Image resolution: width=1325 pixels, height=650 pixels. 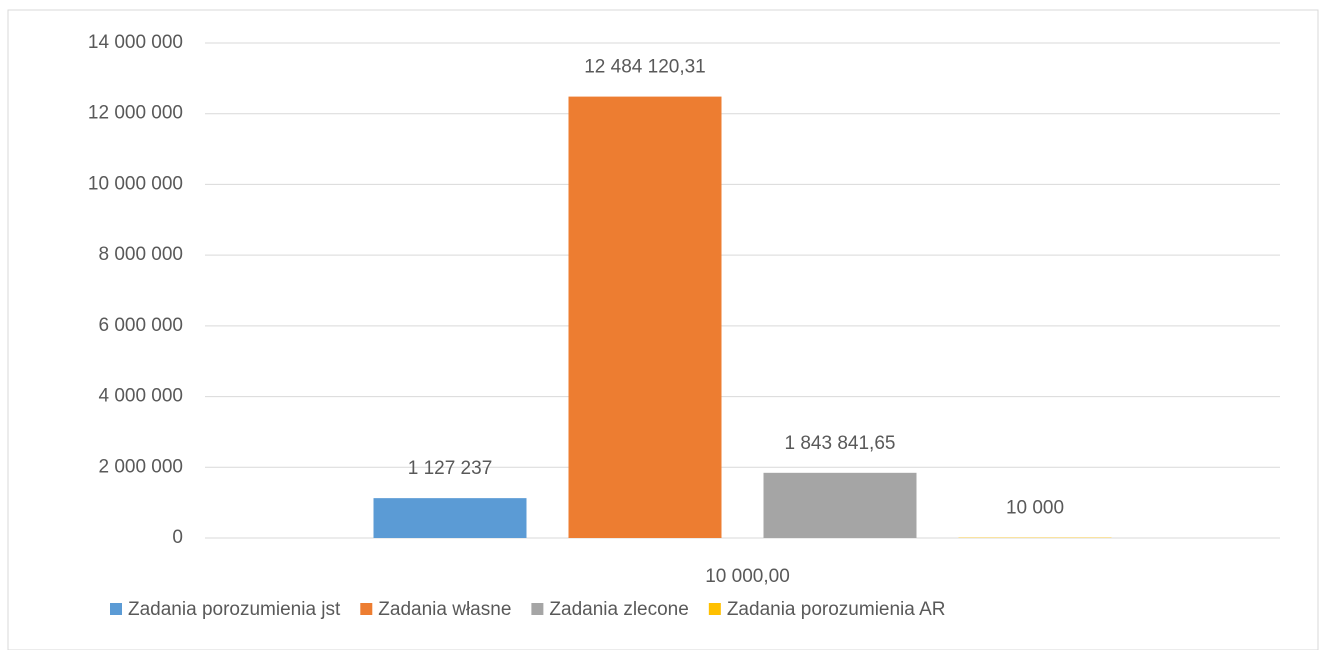 I want to click on legend-label: Zadania porozumienia jst, so click(x=234, y=609).